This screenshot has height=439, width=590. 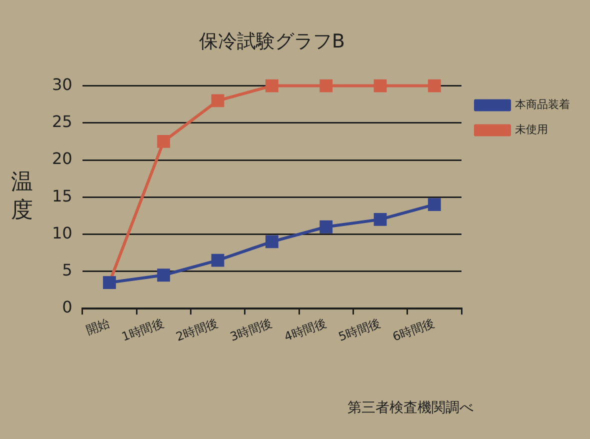 I want to click on x-tick-label: 2時間後, so click(x=197, y=330).